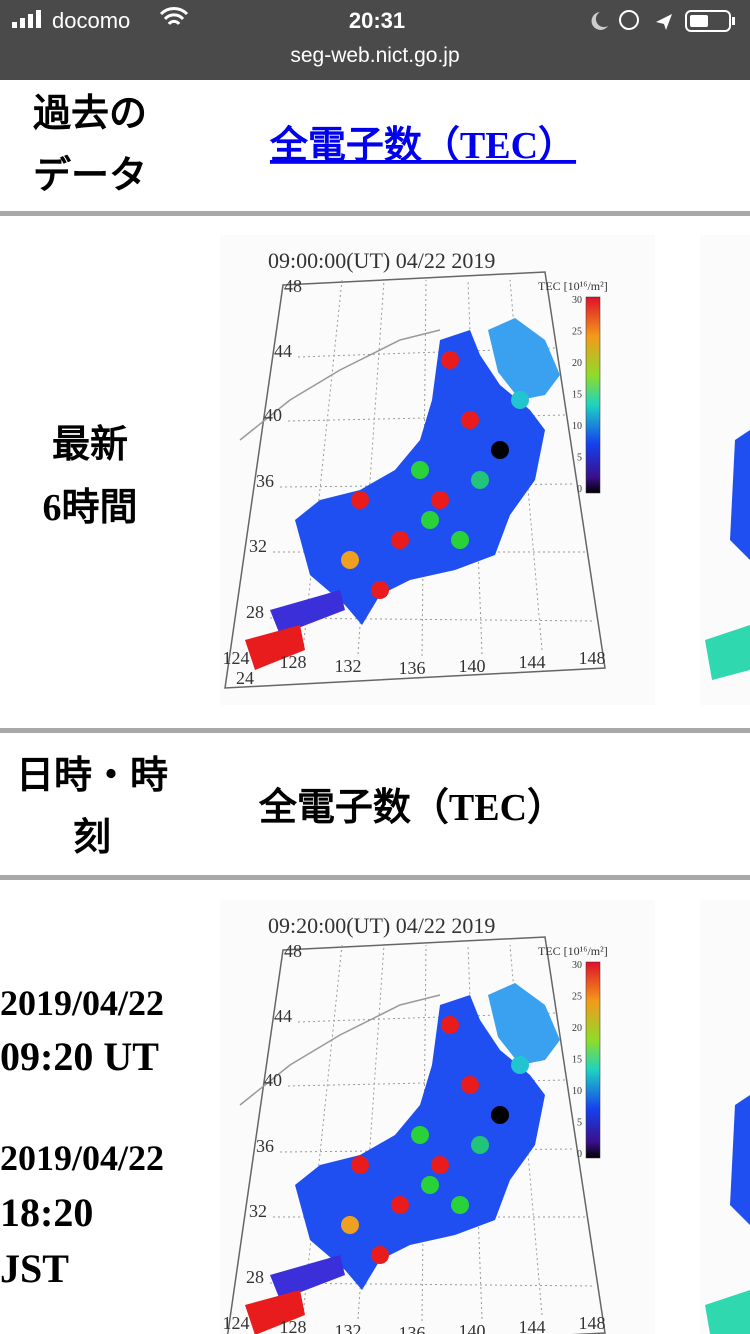 The width and height of the screenshot is (750, 1334). What do you see at coordinates (90, 114) in the screenshot?
I see `row-label: 過去の` at bounding box center [90, 114].